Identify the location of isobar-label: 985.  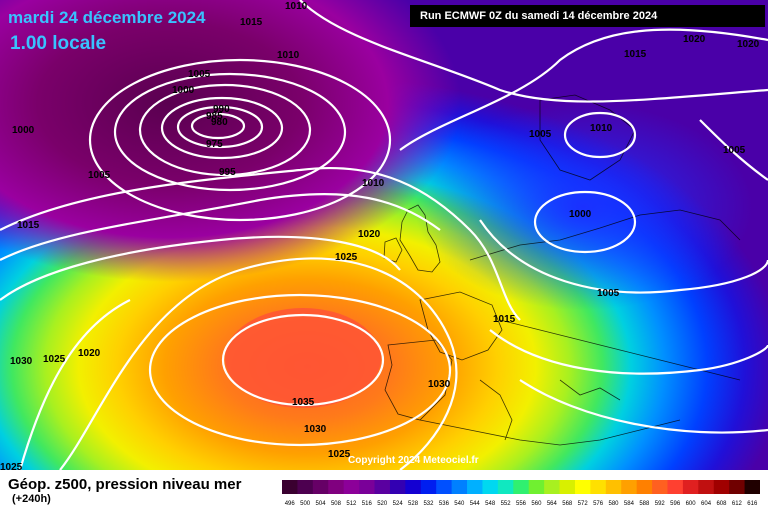
(214, 116).